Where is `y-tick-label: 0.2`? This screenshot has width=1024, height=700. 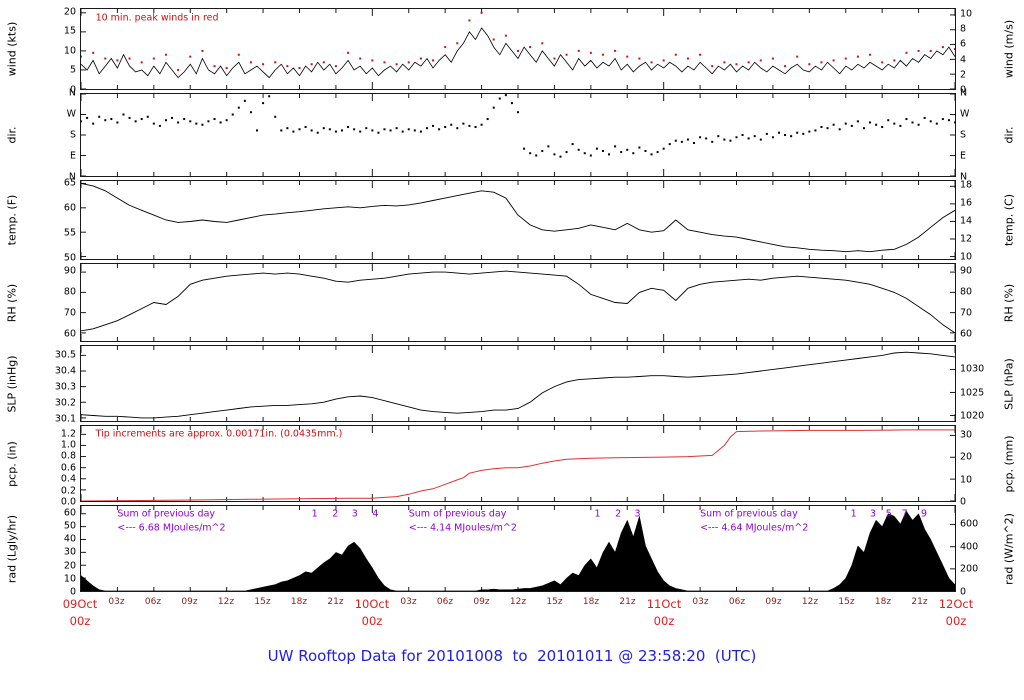 y-tick-label: 0.2 is located at coordinates (68, 491).